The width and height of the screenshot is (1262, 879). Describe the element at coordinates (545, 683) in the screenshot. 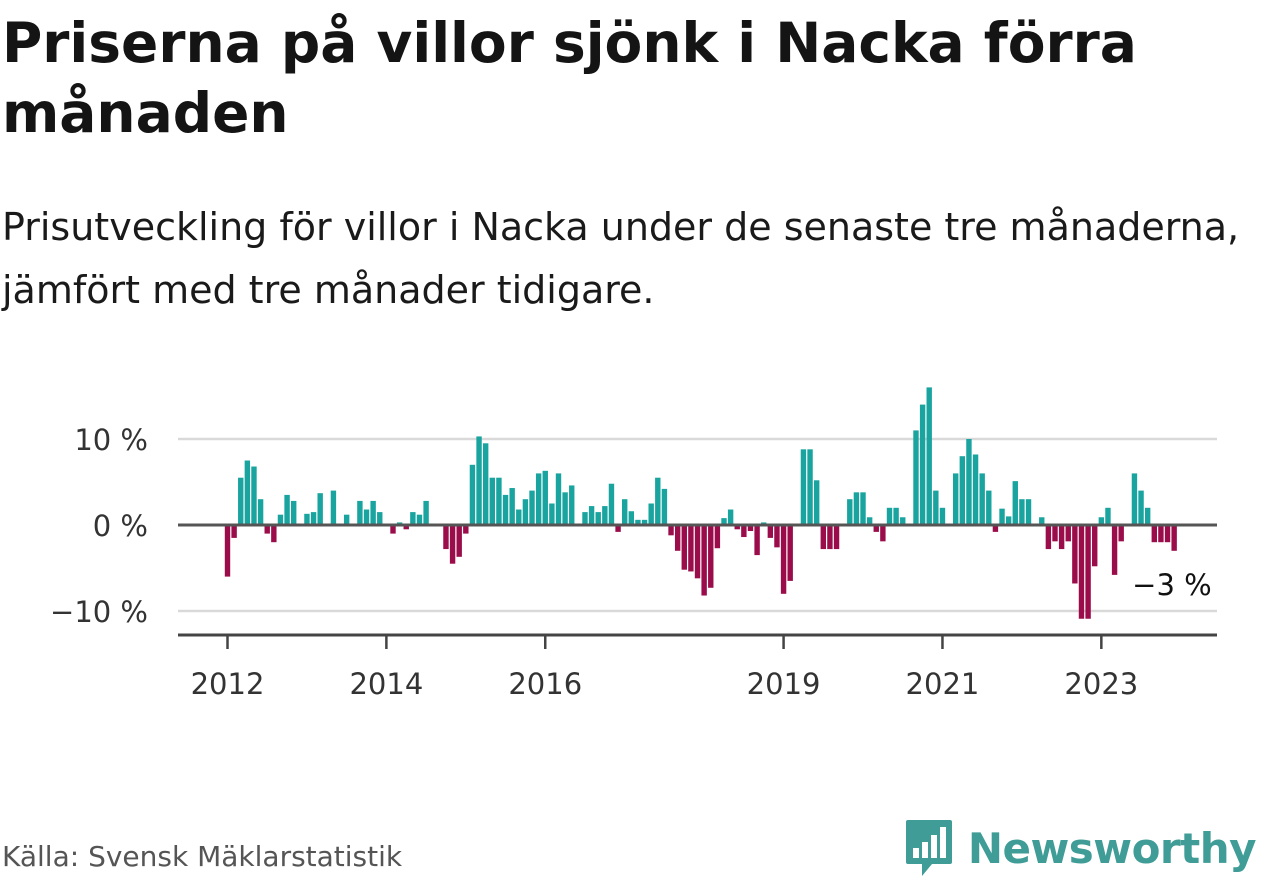

I see `x-tick-label: 2016` at that location.